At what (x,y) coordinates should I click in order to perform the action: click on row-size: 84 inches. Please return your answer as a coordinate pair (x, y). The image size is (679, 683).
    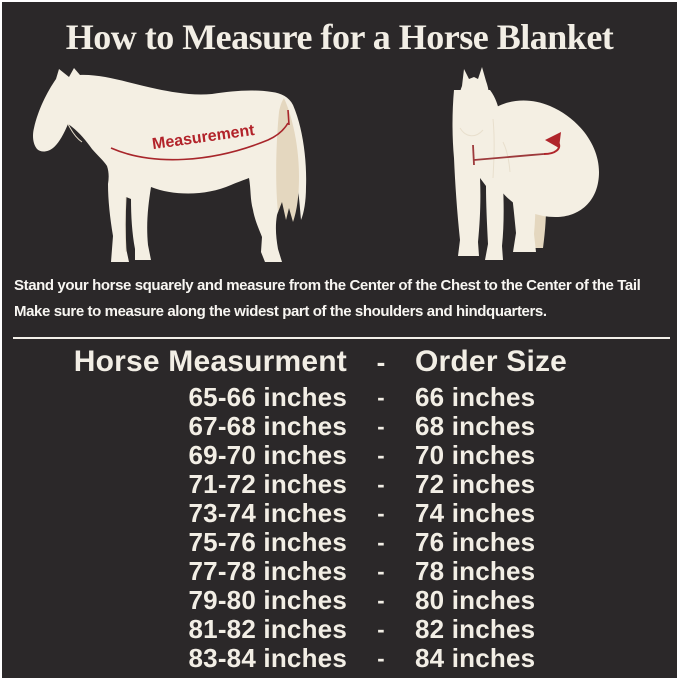
    Looking at the image, I should click on (475, 658).